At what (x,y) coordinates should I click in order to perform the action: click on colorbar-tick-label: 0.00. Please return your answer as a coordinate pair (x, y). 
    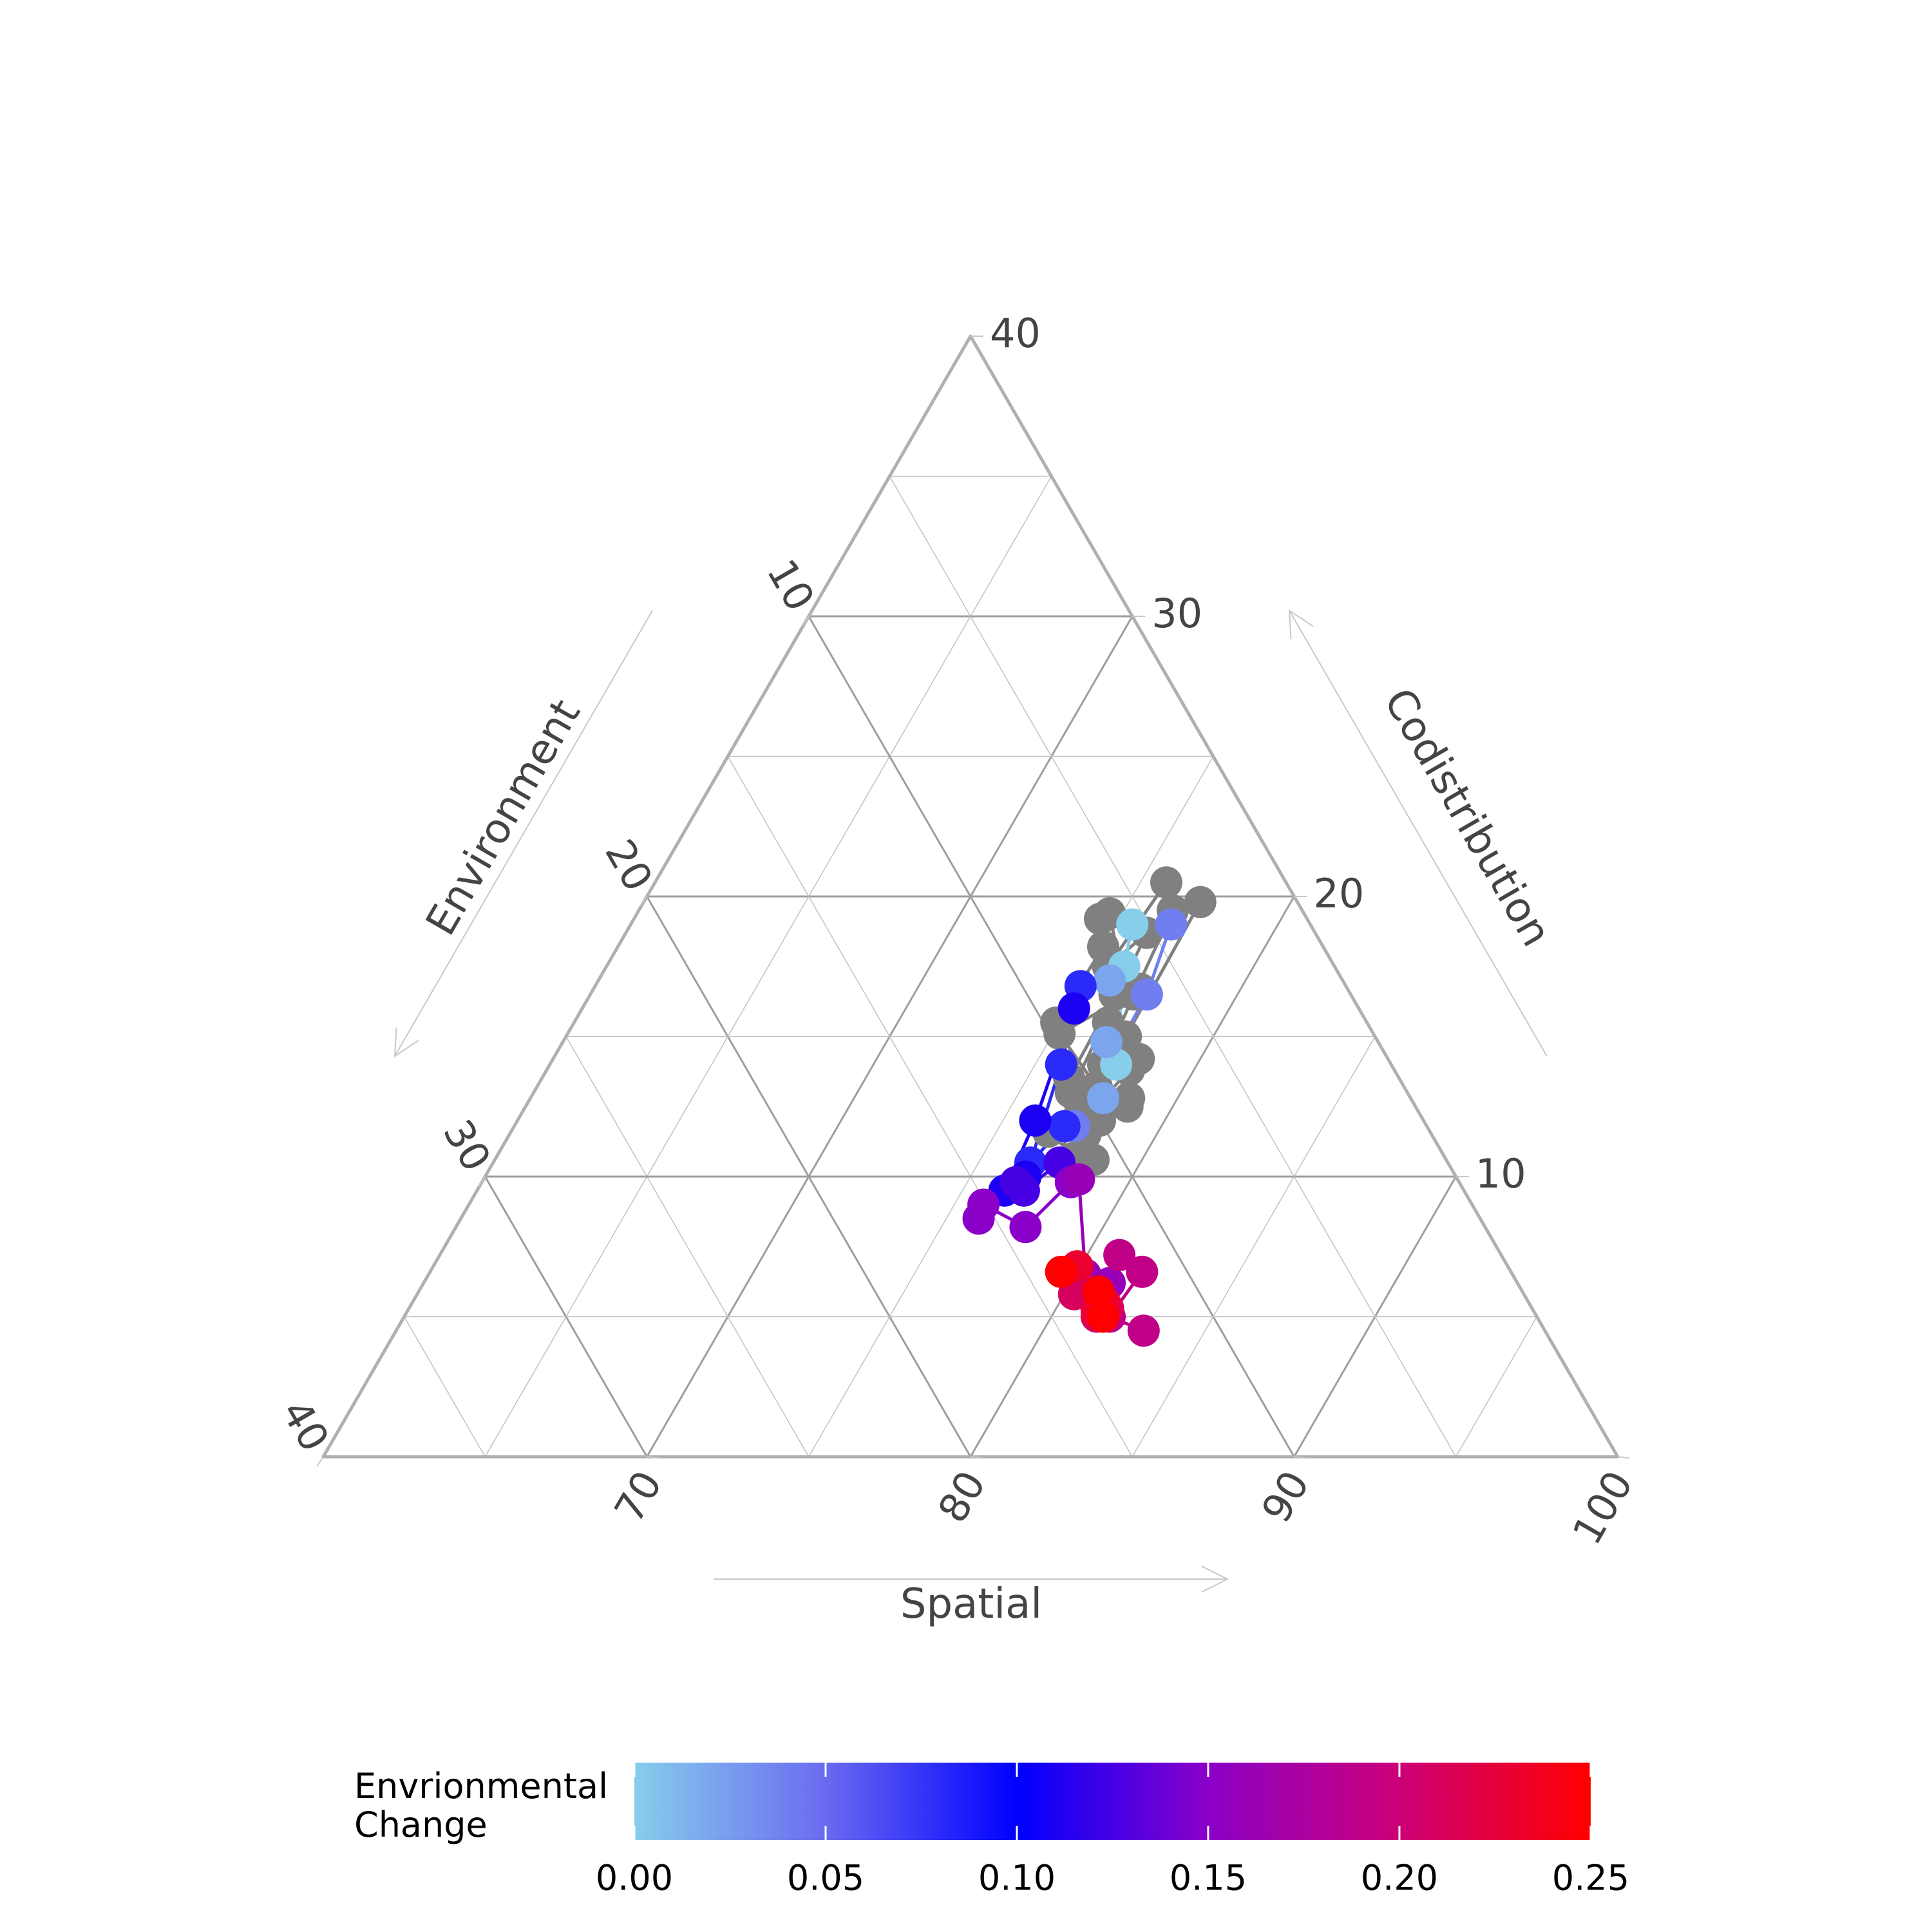
    Looking at the image, I should click on (635, 1878).